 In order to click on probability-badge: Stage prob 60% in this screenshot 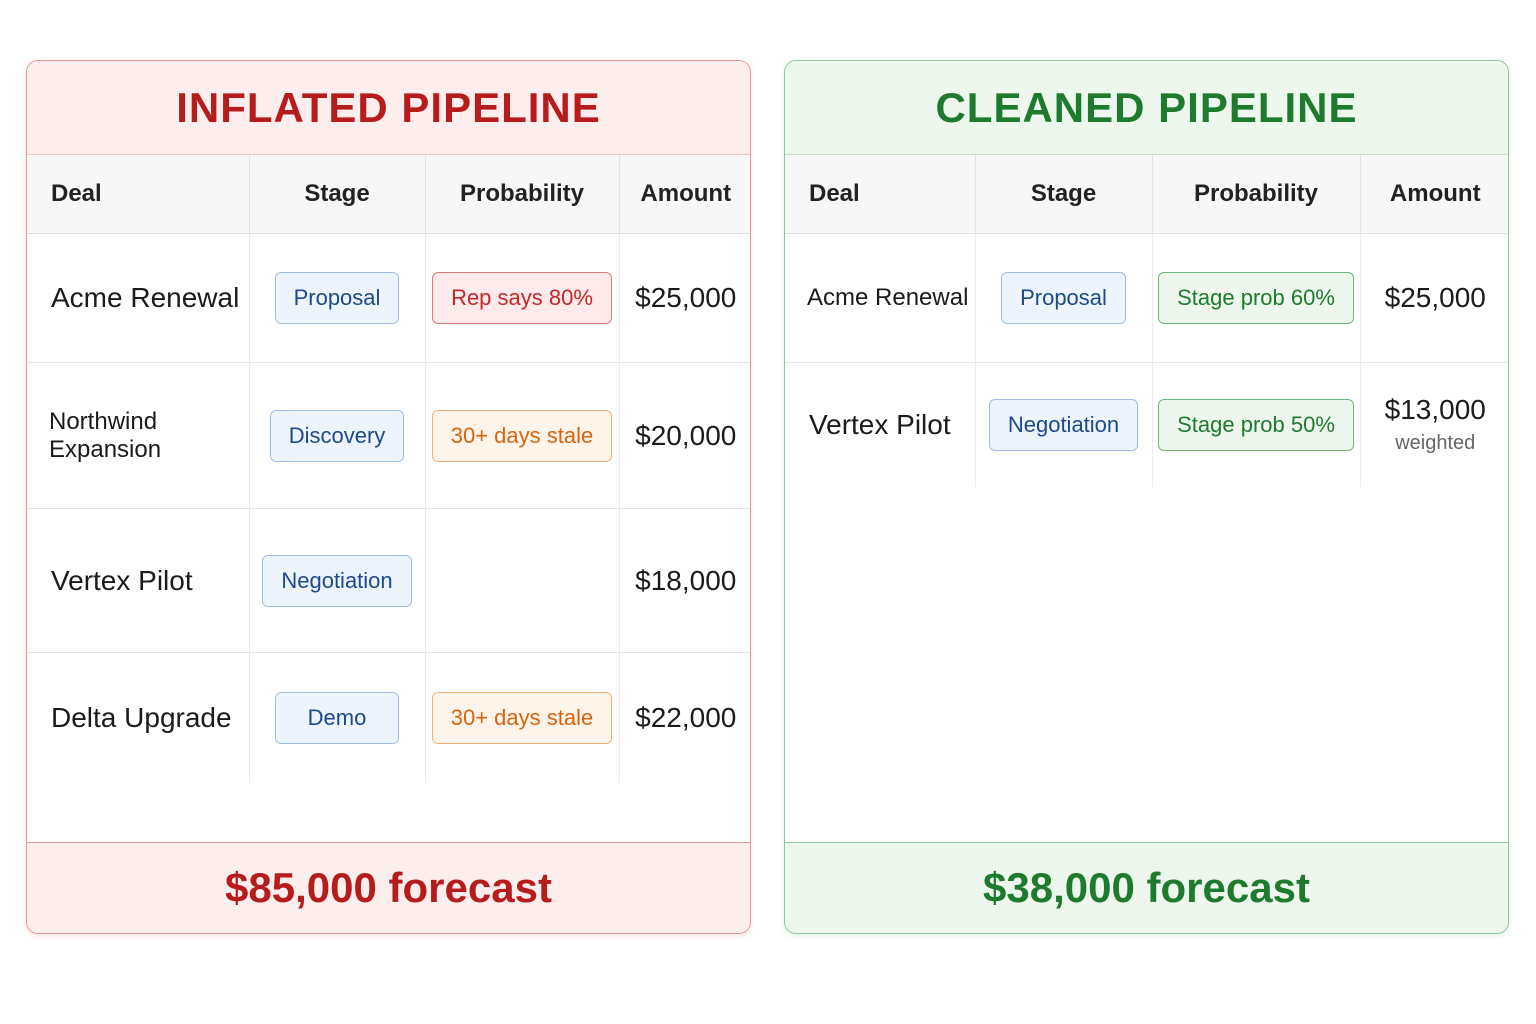, I will do `click(1256, 298)`.